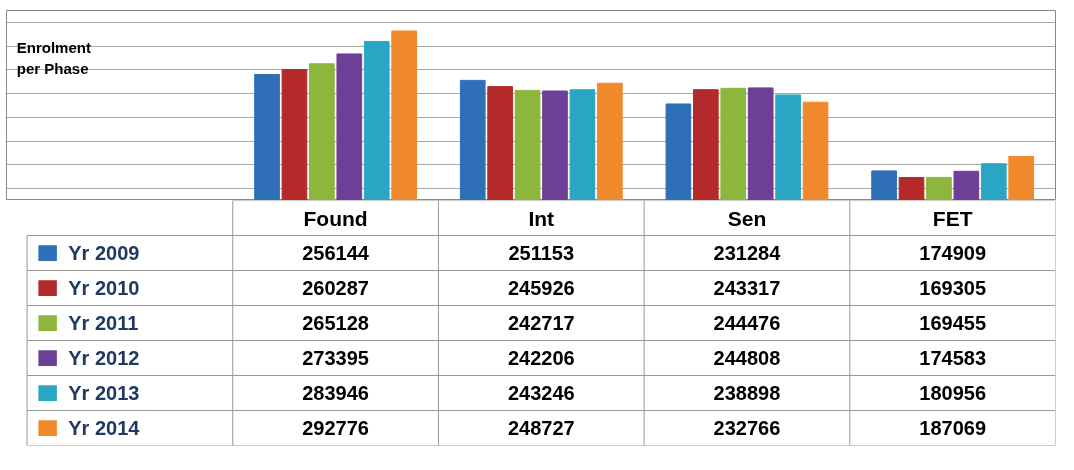  Describe the element at coordinates (53, 58) in the screenshot. I see `text: Enrolment per Phase` at that location.